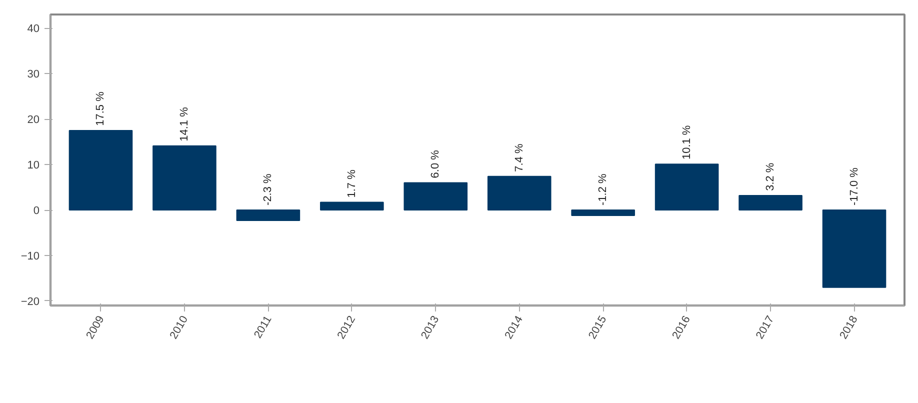  Describe the element at coordinates (770, 176) in the screenshot. I see `data-label: 3.2 %` at that location.